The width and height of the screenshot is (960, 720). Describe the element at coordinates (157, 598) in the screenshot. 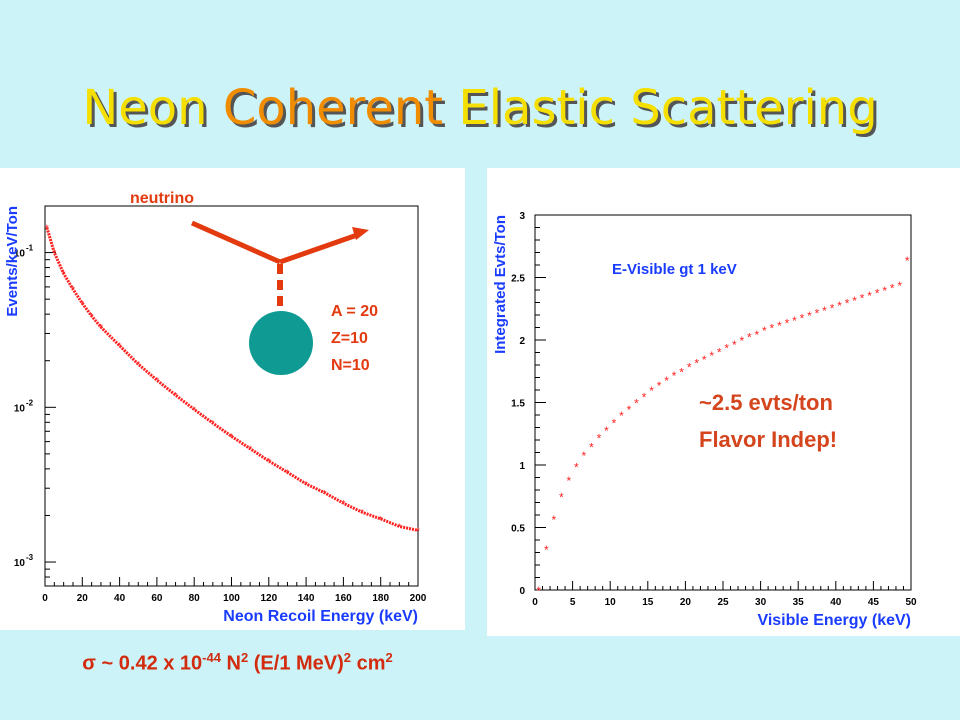

I see `x-tick-label: 60` at that location.